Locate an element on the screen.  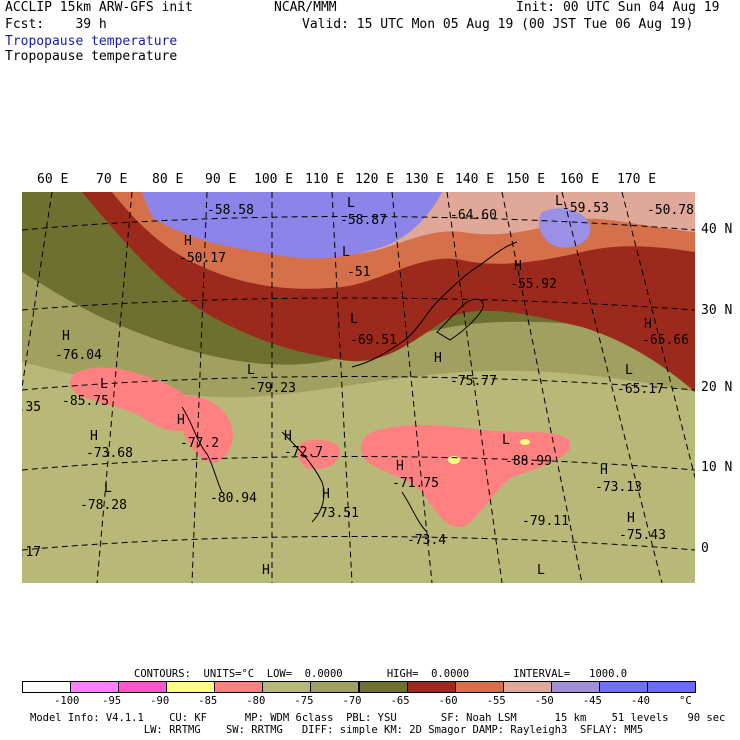
extremum-label: -64.60 is located at coordinates (473, 215).